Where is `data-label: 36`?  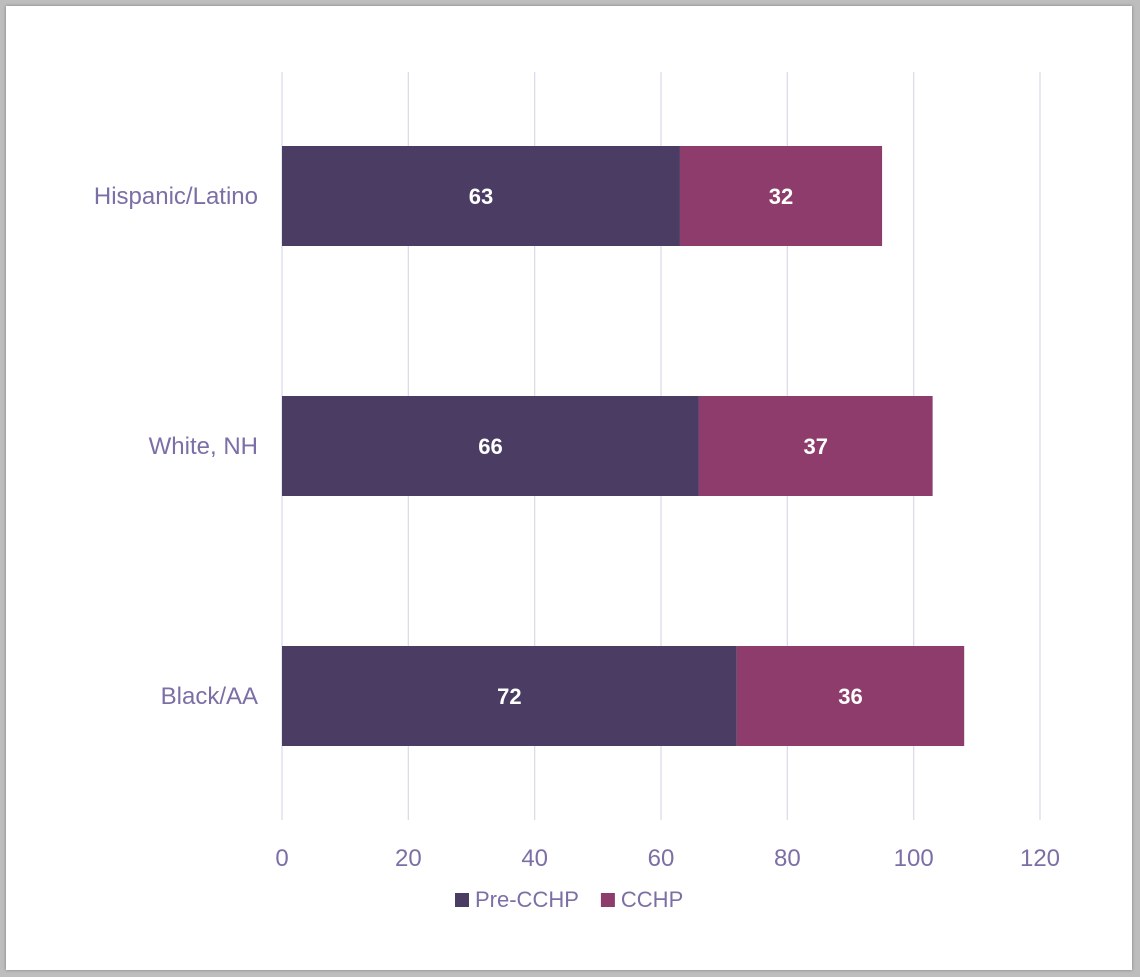
data-label: 36 is located at coordinates (850, 696).